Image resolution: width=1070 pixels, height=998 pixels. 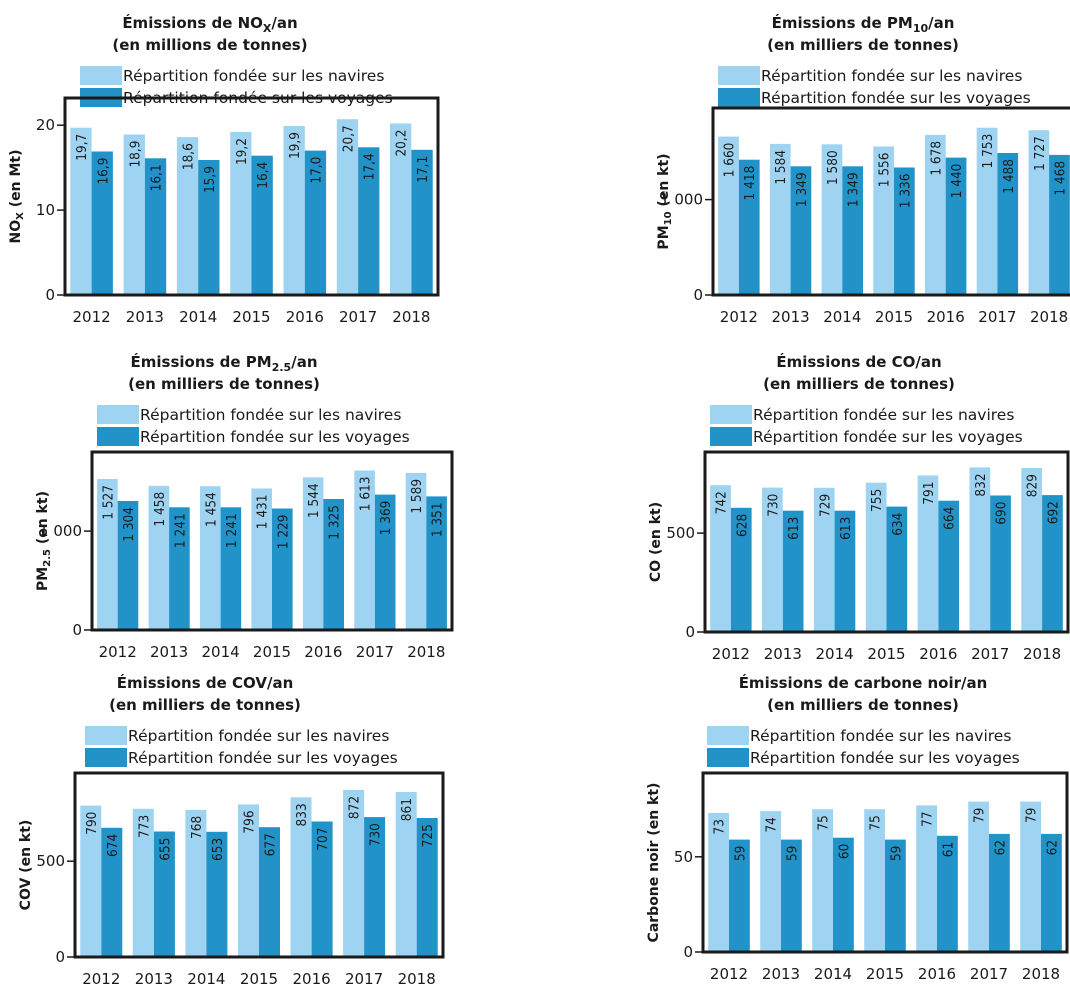 I want to click on data-label: 664, so click(x=950, y=517).